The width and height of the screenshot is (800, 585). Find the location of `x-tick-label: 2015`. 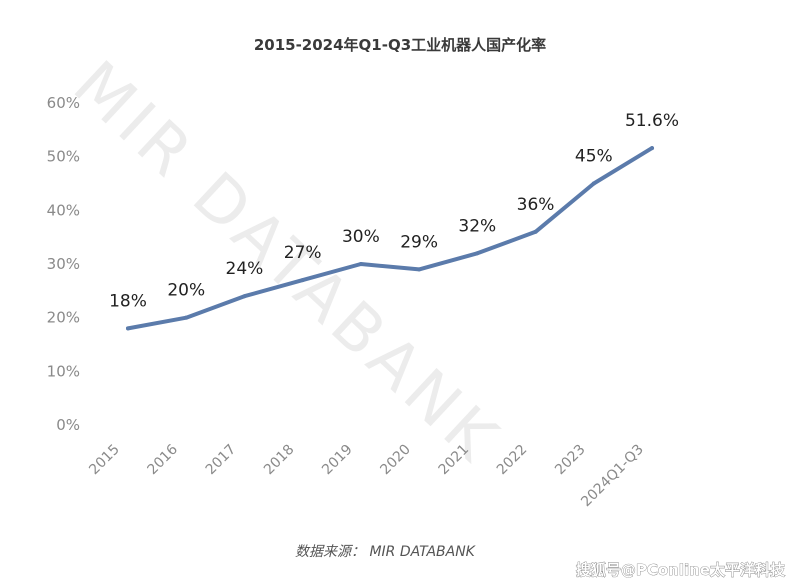

x-tick-label: 2015 is located at coordinates (104, 460).